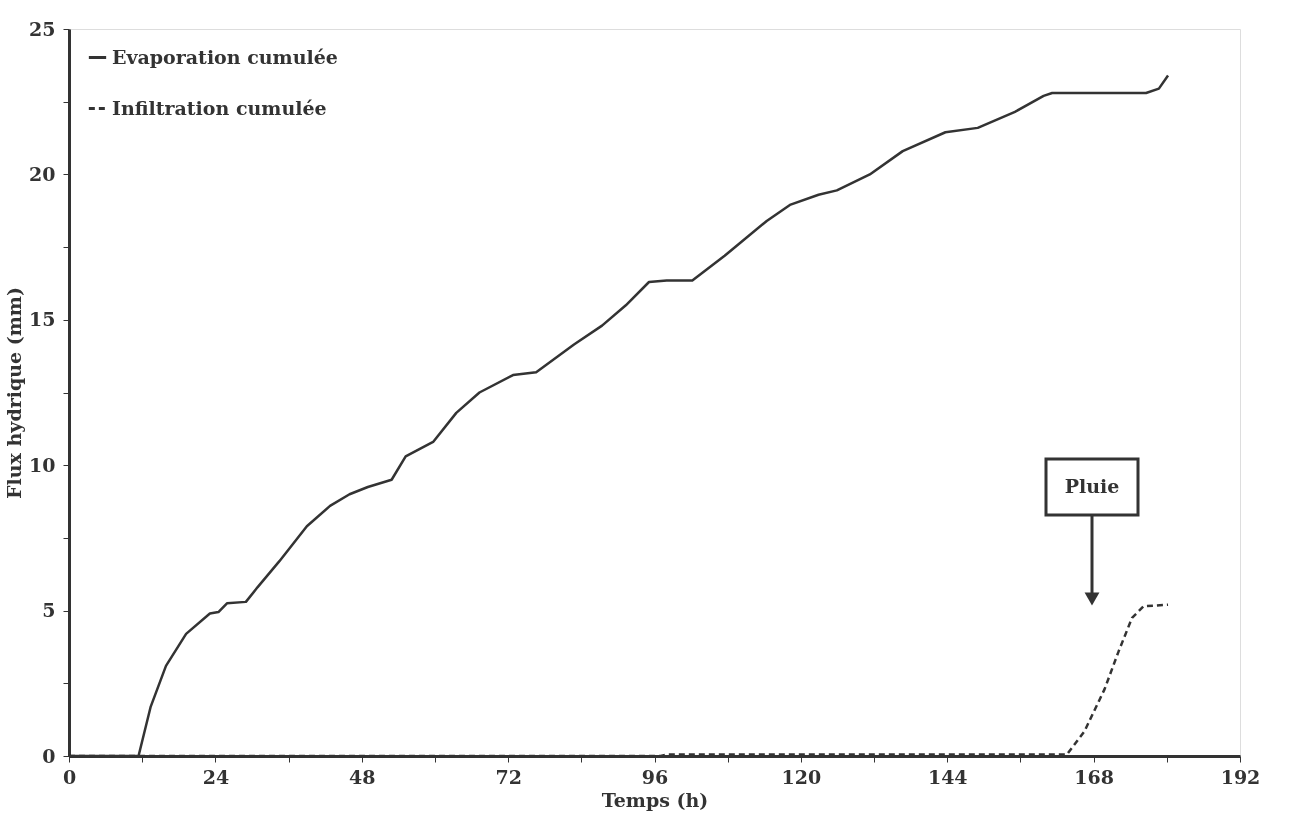  I want to click on y-tick-label: 15, so click(42, 319).